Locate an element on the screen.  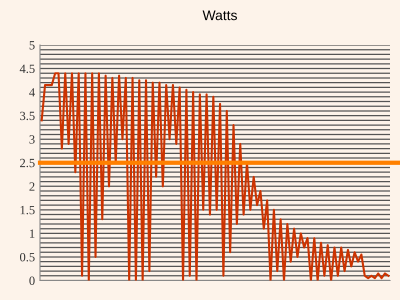
y-tick-label: 2.5 is located at coordinates (27, 163).